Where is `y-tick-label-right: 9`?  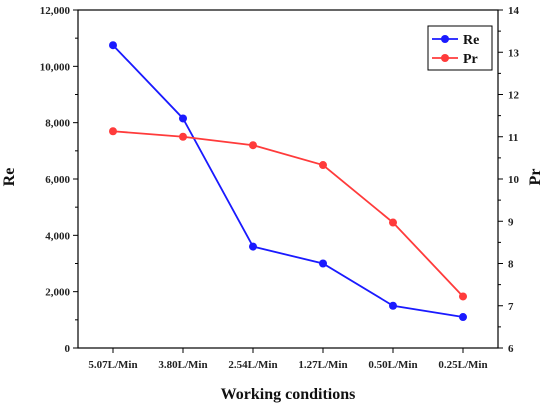
y-tick-label-right: 9 is located at coordinates (511, 222).